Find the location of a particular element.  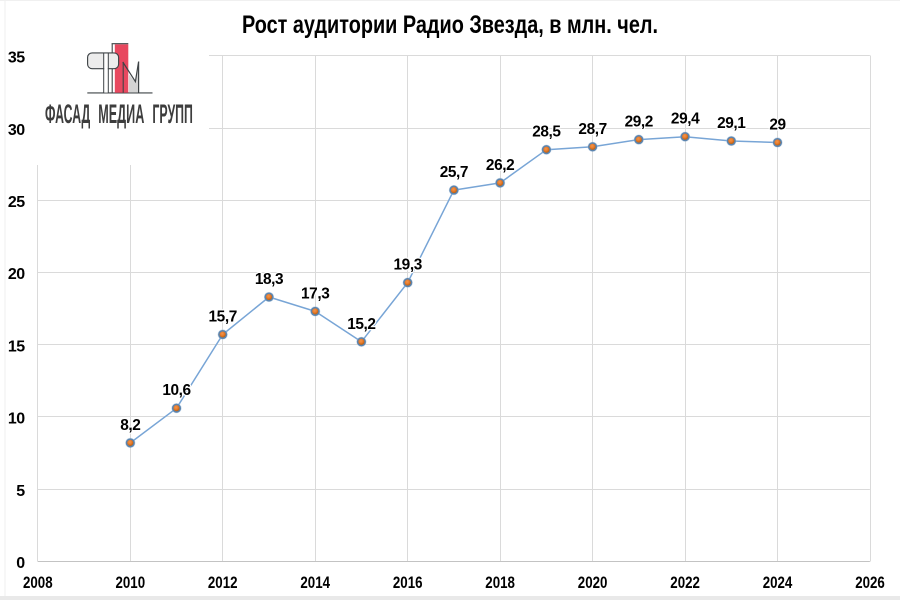

svg-text:Рост аудитории Радио Звезда, в: Рост аудитории Радио Звезда, в млн. чел. is located at coordinates (450, 25).